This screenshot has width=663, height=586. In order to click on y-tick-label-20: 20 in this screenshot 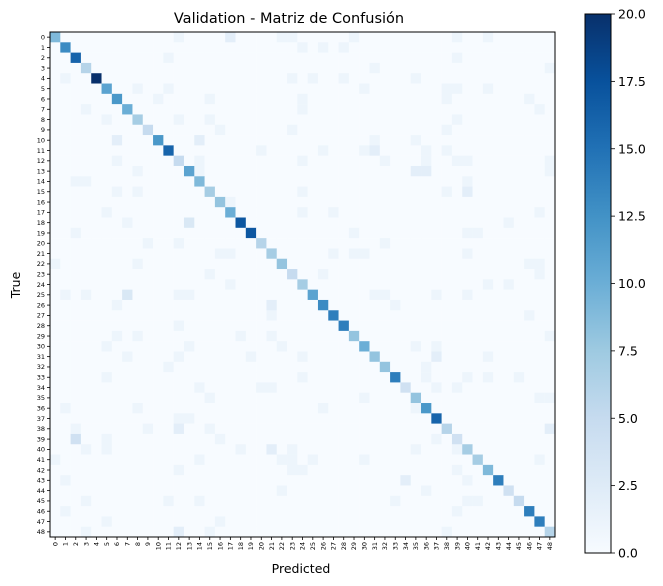, I will do `click(41, 244)`.